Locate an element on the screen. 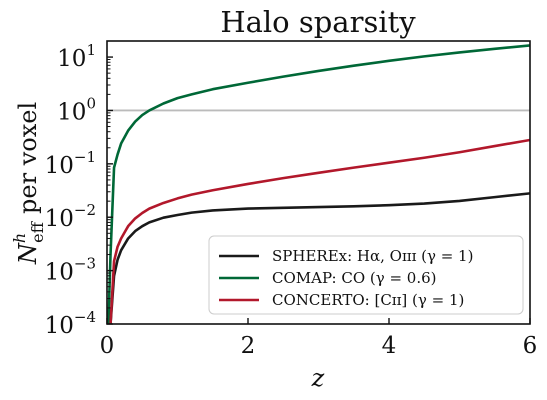 This screenshot has height=400, width=547. svg-text:Nheffper voxel: Nheff per voxel is located at coordinates (28, 183).